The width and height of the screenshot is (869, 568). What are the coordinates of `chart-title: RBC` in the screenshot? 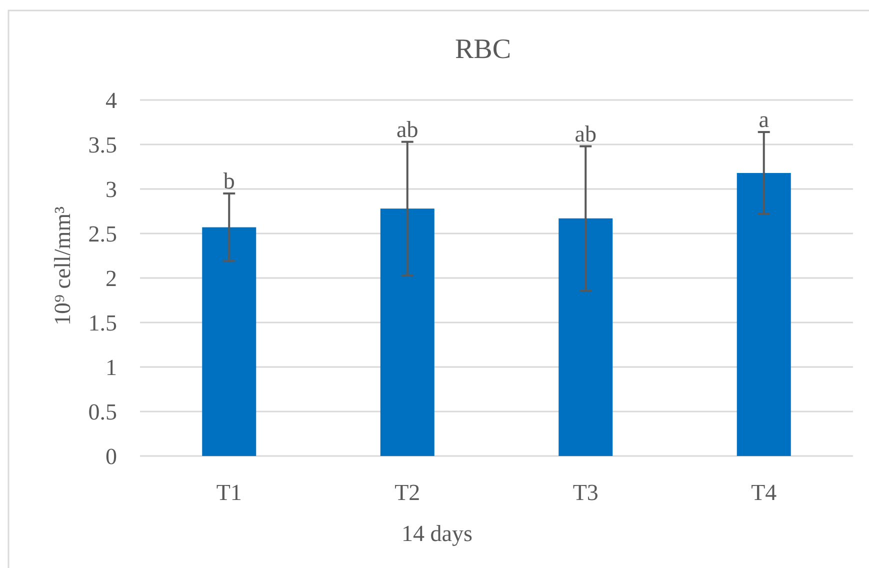 It's located at (483, 49).